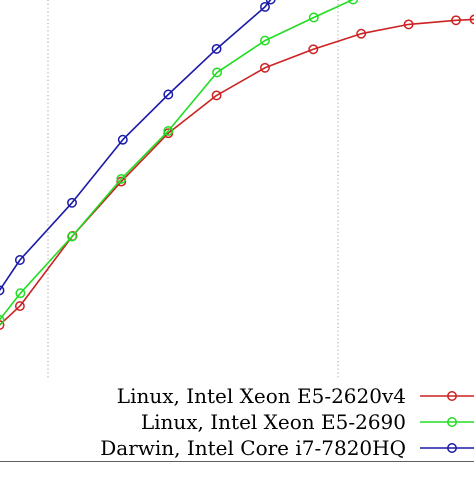  What do you see at coordinates (253, 448) in the screenshot?
I see `legend-label: Darwin, Intel Core i7-7820HQ` at bounding box center [253, 448].